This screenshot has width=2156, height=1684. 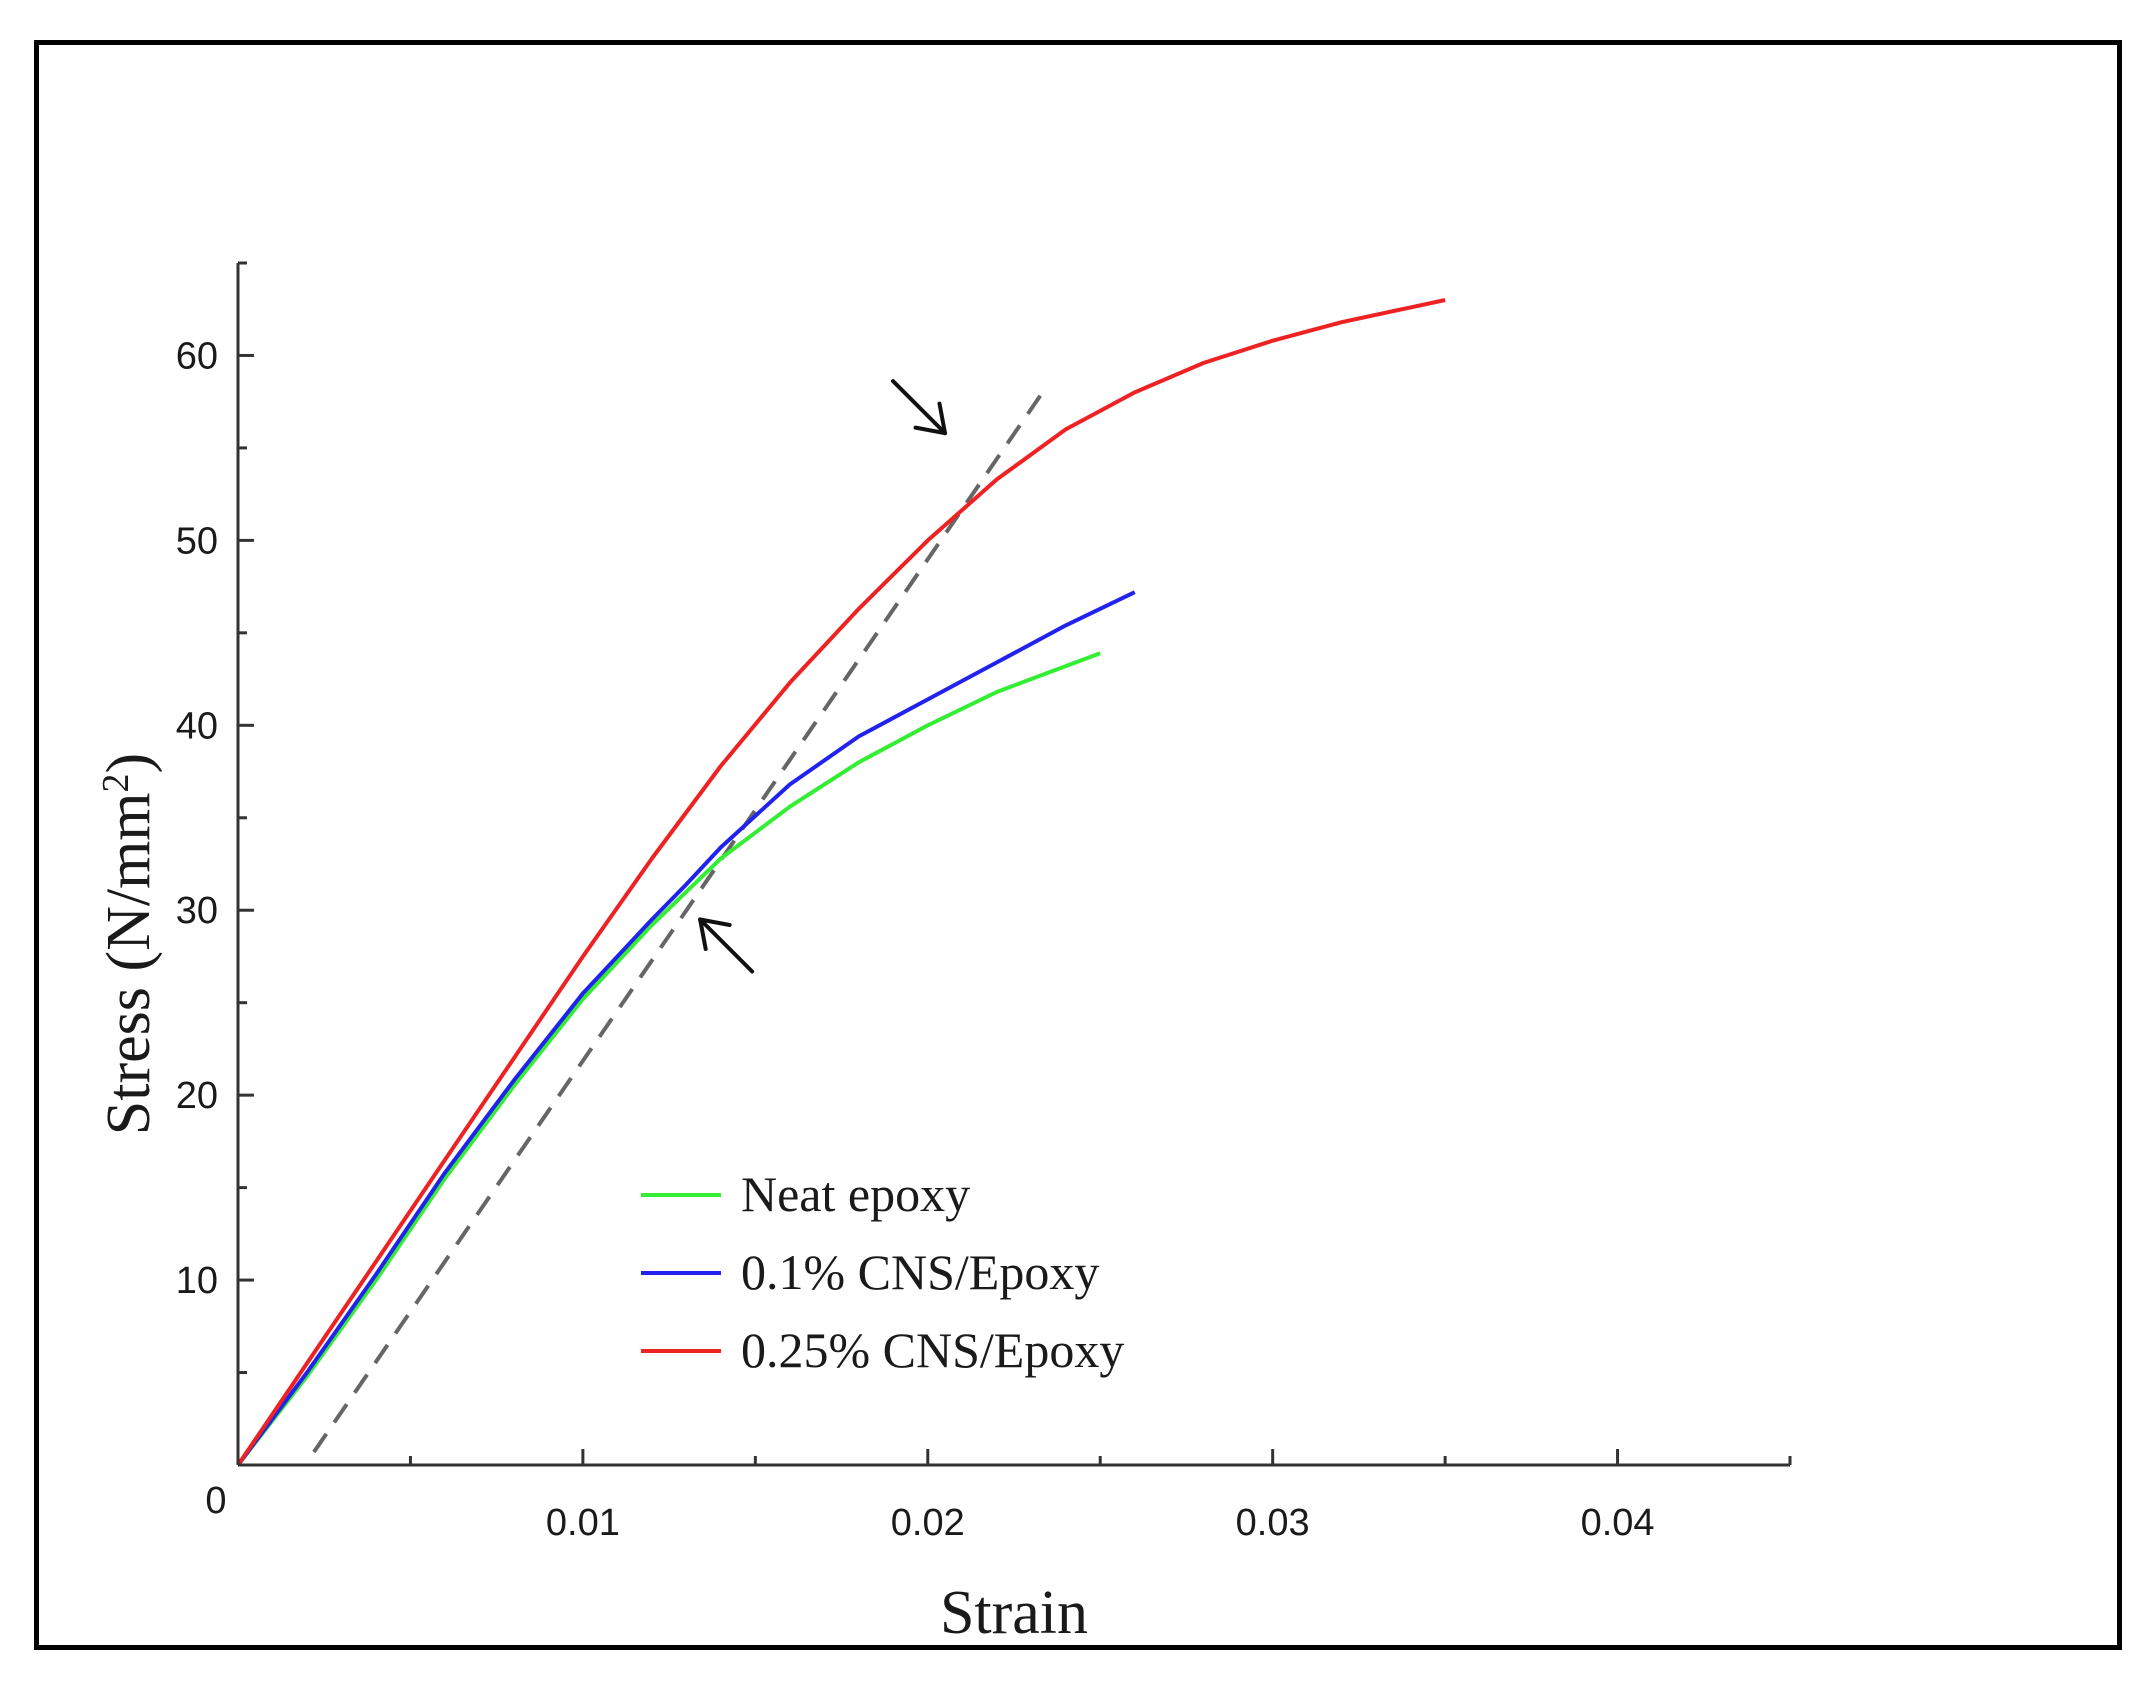 What do you see at coordinates (197, 1096) in the screenshot?
I see `y-tick-label: 20` at bounding box center [197, 1096].